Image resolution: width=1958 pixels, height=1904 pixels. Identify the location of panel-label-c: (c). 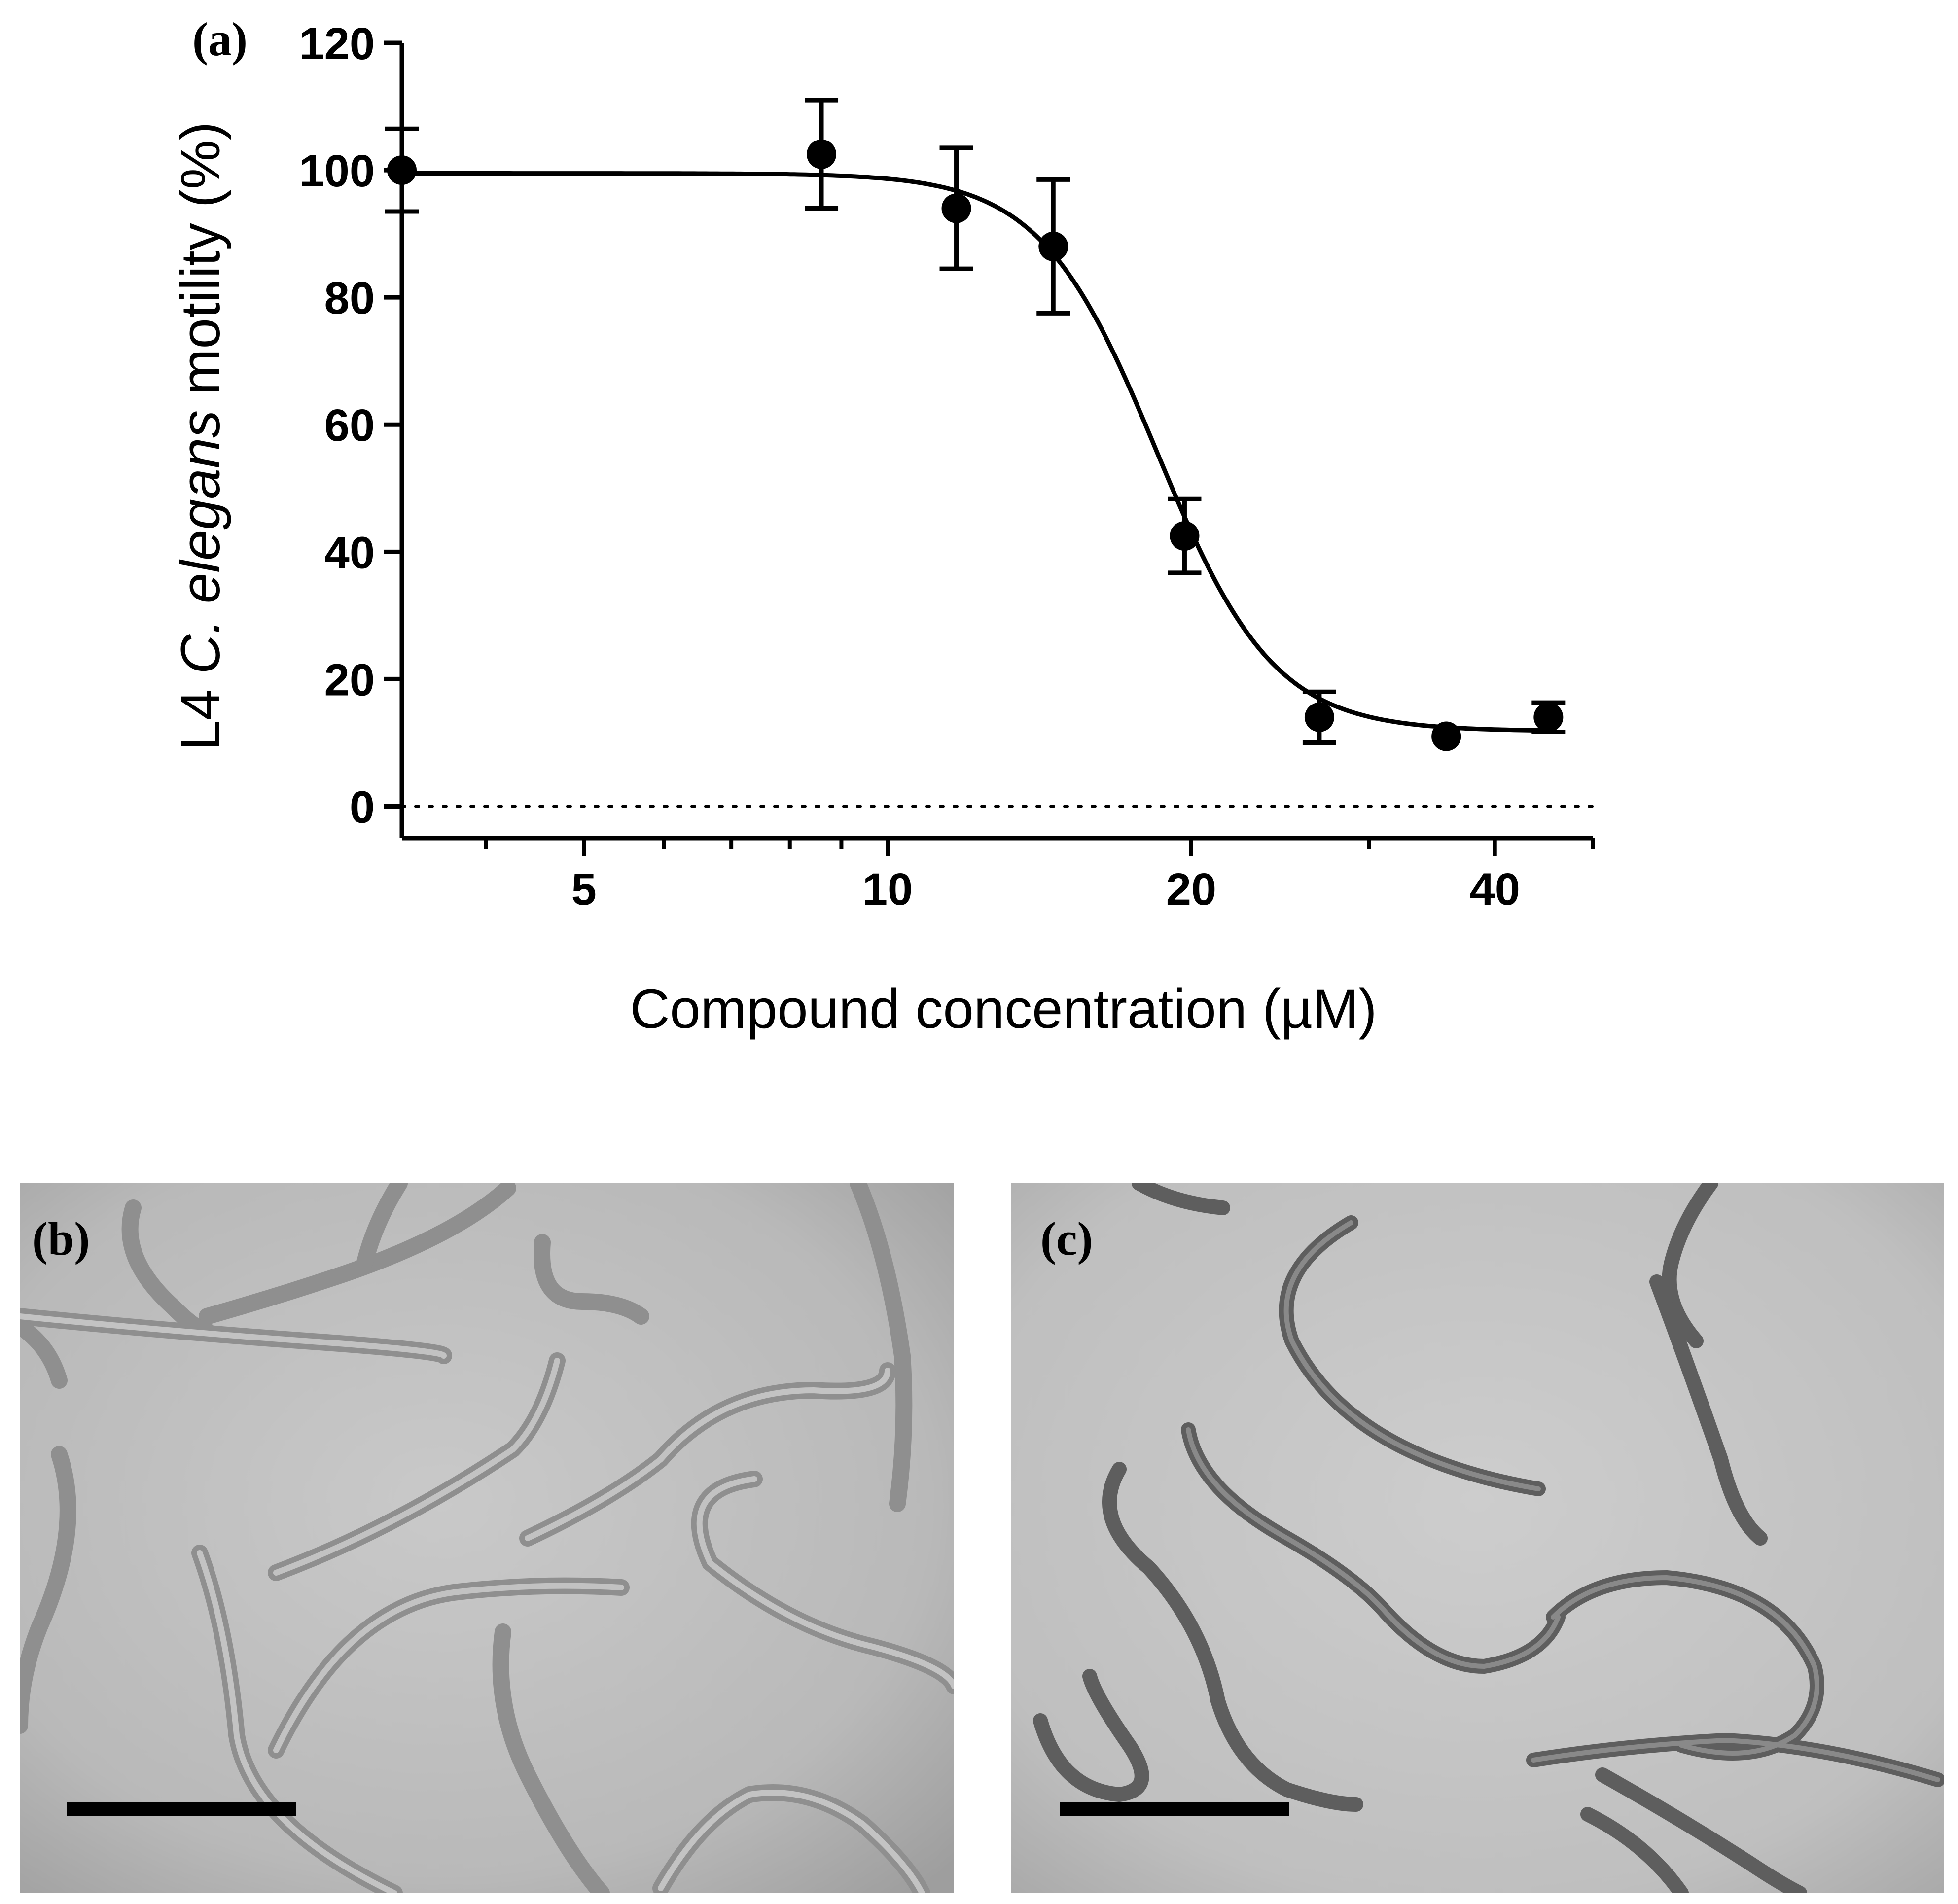
(1067, 1238).